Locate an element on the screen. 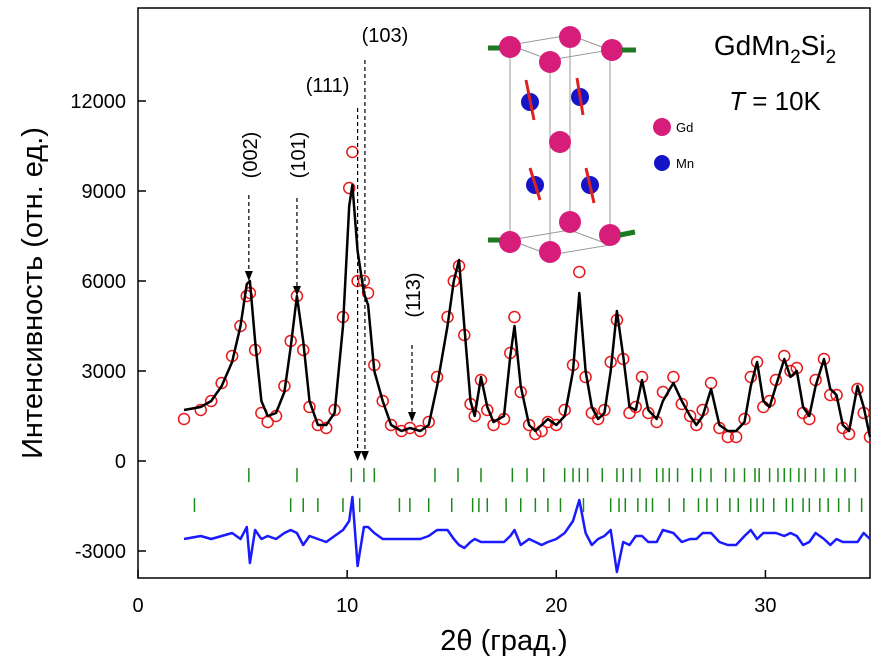  y-tick-label: 6000 is located at coordinates (104, 282).